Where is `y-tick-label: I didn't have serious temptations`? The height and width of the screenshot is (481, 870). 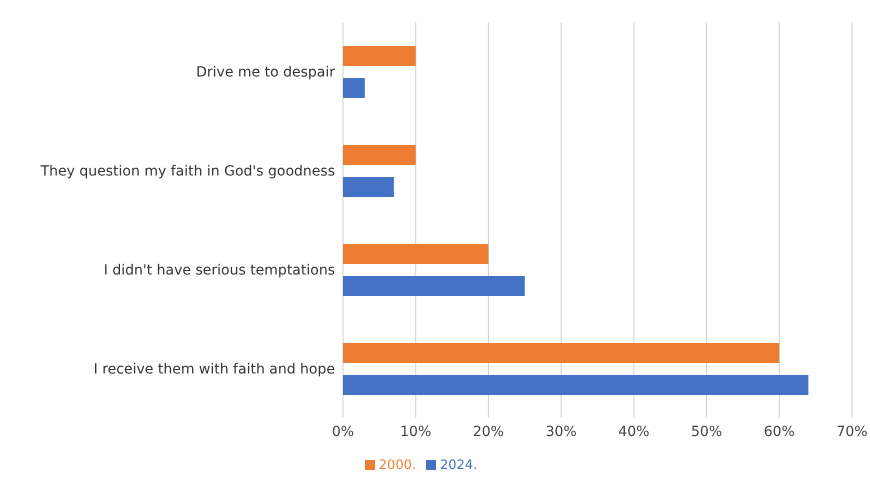 y-tick-label: I didn't have serious temptations is located at coordinates (219, 270).